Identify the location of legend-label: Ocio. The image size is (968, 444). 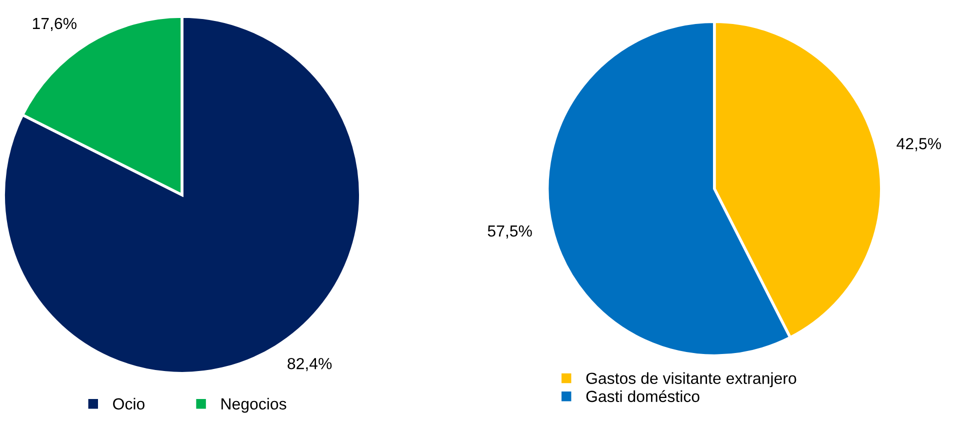
(128, 404).